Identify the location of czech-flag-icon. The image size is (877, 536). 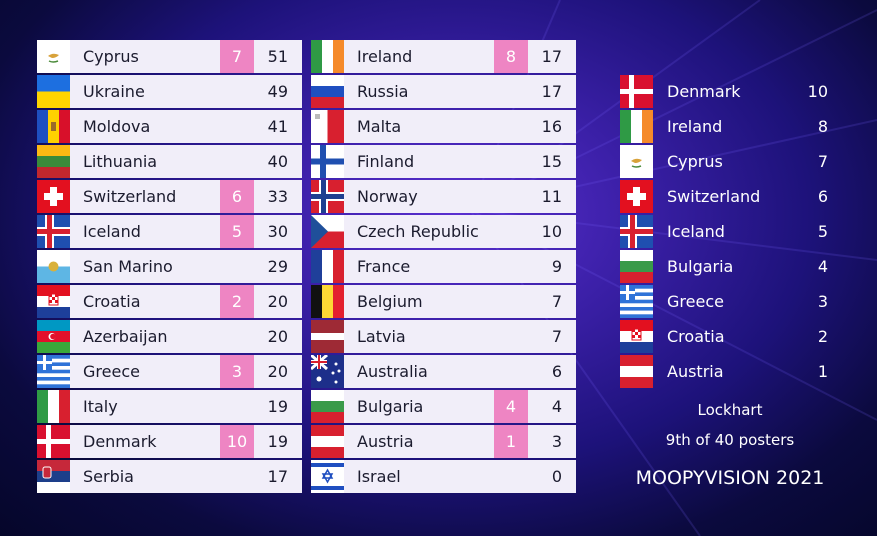
(327, 231).